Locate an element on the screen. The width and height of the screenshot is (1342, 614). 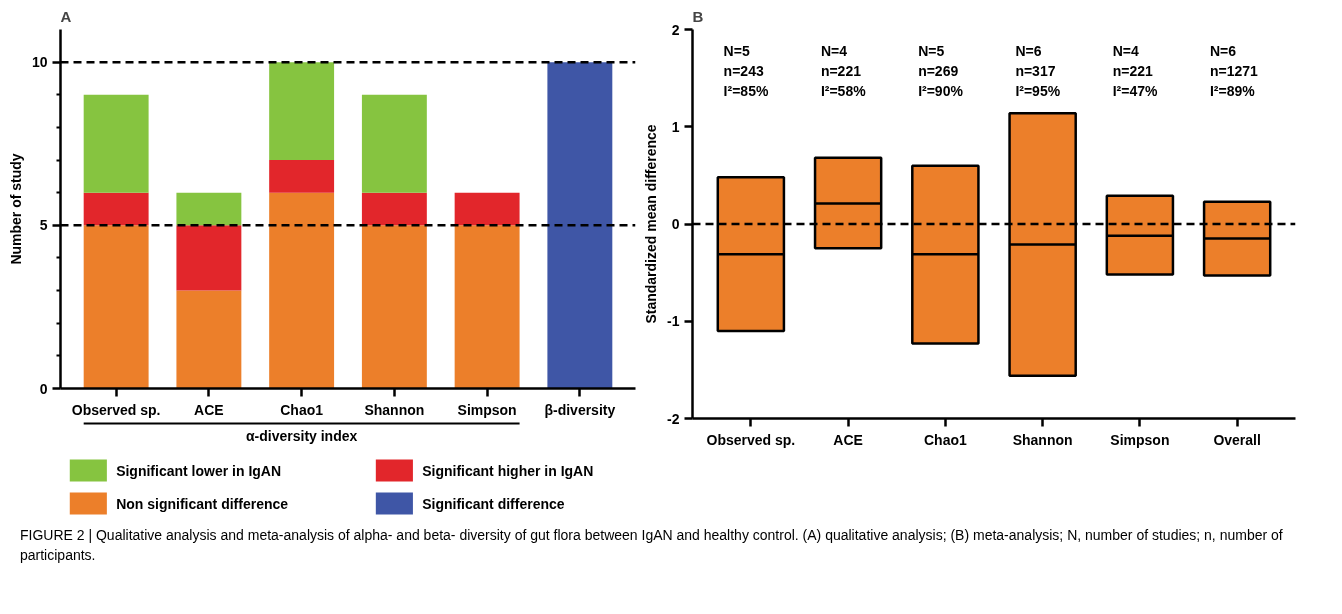
annotation: N=4 n=221 I²=47% is located at coordinates (1135, 71).